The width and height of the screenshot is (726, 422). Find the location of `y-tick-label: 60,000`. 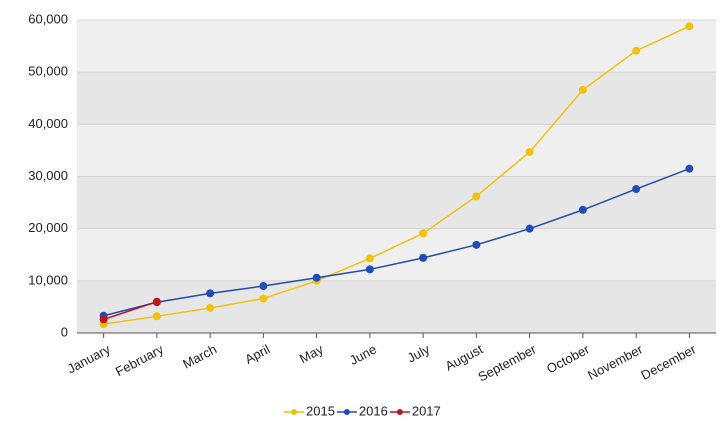

y-tick-label: 60,000 is located at coordinates (48, 18).